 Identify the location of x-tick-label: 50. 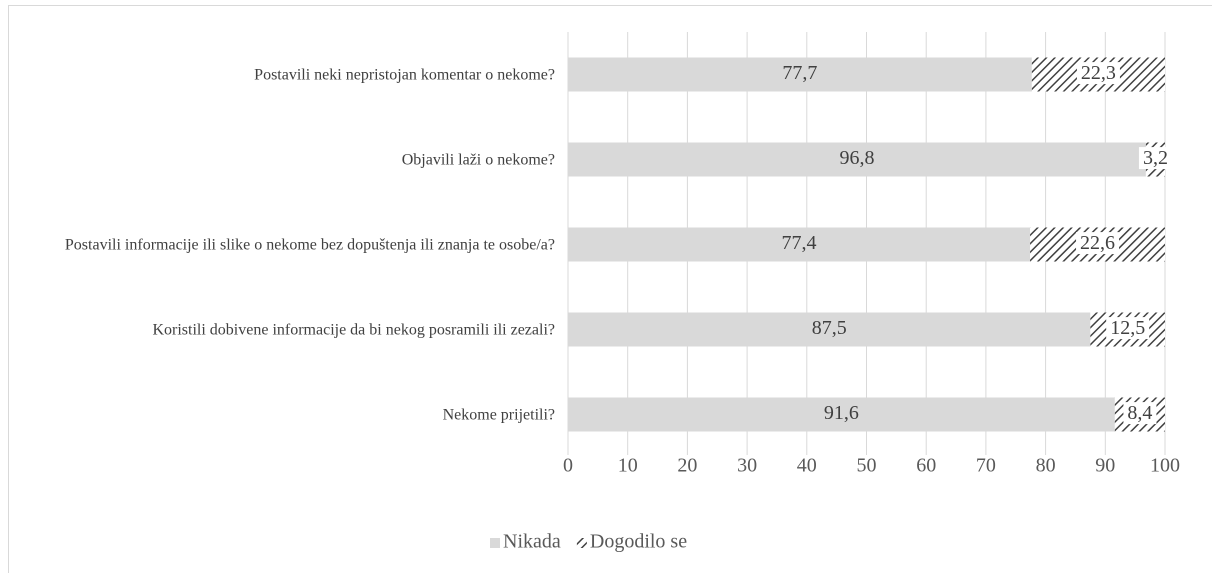
(867, 466).